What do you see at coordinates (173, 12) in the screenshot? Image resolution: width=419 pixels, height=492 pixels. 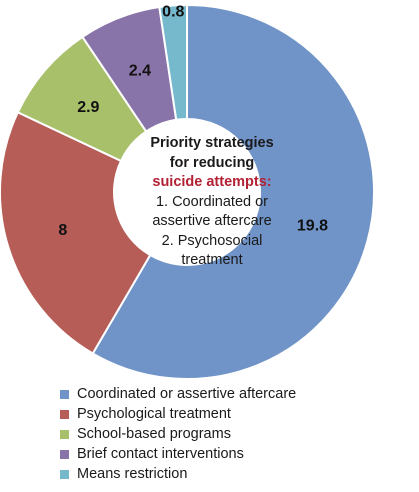 I see `slice-value-label: 0.8` at bounding box center [173, 12].